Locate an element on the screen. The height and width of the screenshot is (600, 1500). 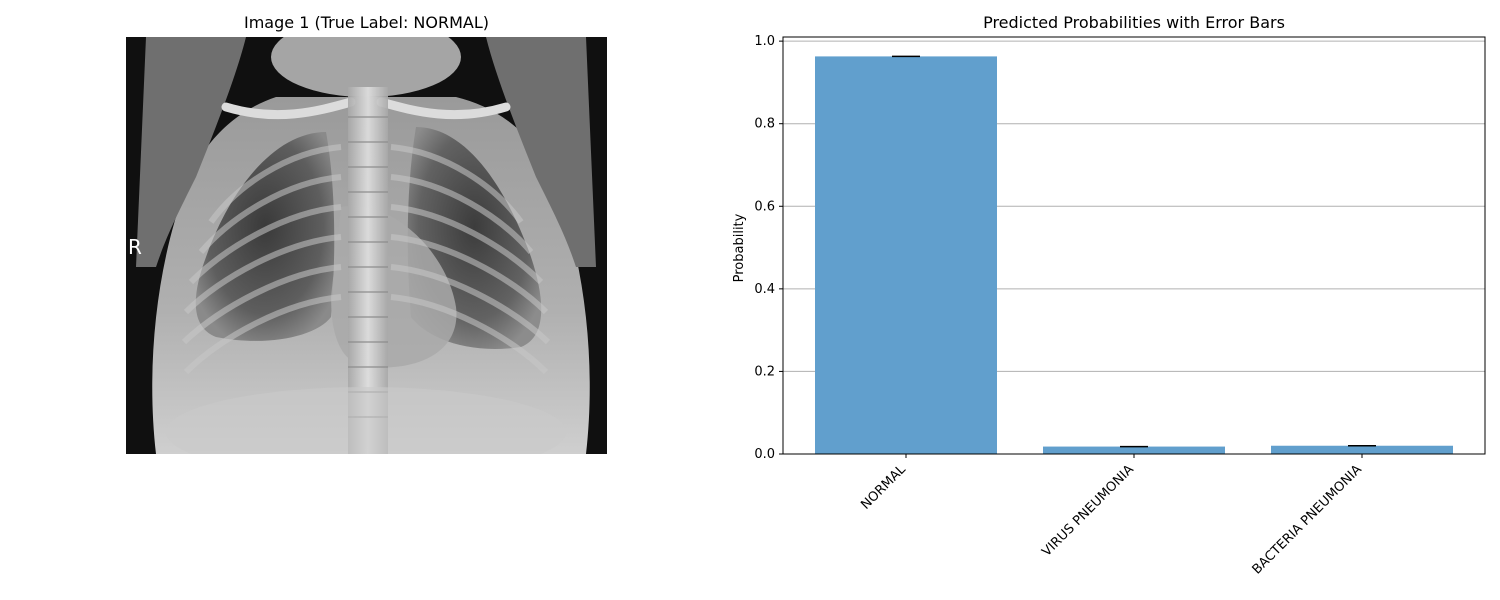
y-ticks: 0.0 0.2 0.4 0.6 0.8 1.0 is located at coordinates (768, 248).